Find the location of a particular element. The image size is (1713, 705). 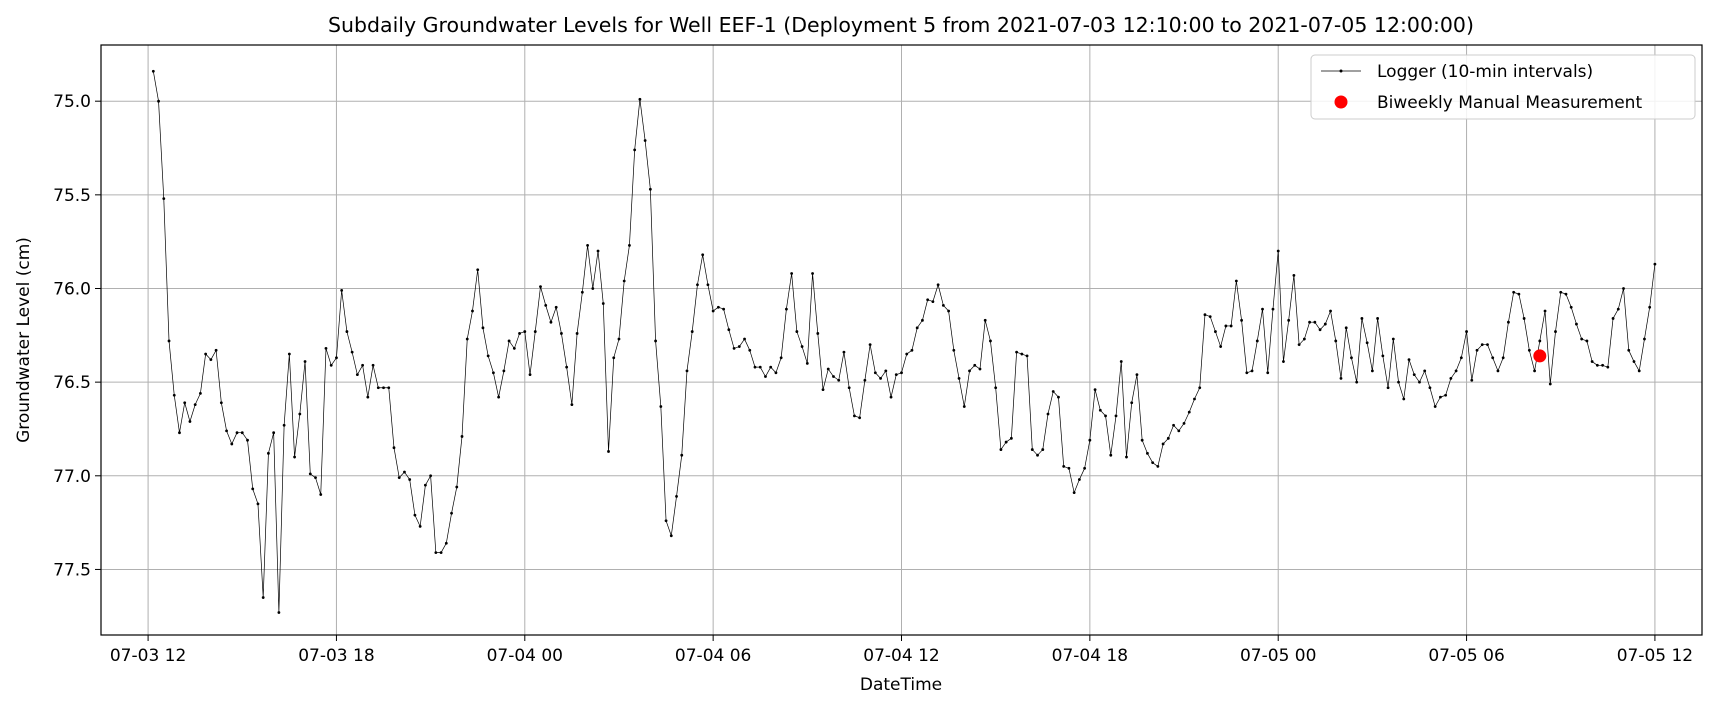

y-axis-label: Groundwater Level (cm) is located at coordinates (24, 340).